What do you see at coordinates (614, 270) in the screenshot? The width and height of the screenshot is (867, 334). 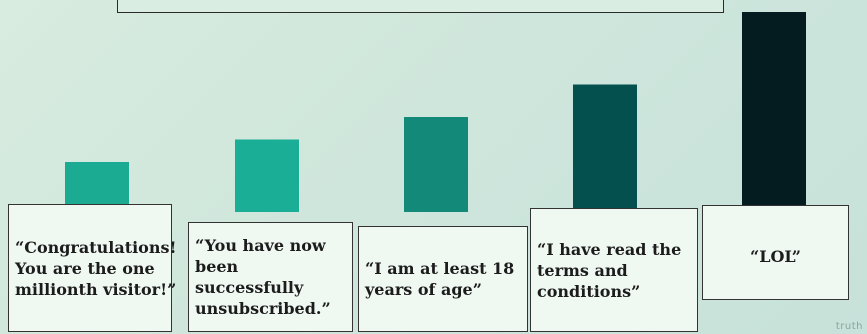 I see `category-label-4: “I have read the terms and conditions”` at bounding box center [614, 270].